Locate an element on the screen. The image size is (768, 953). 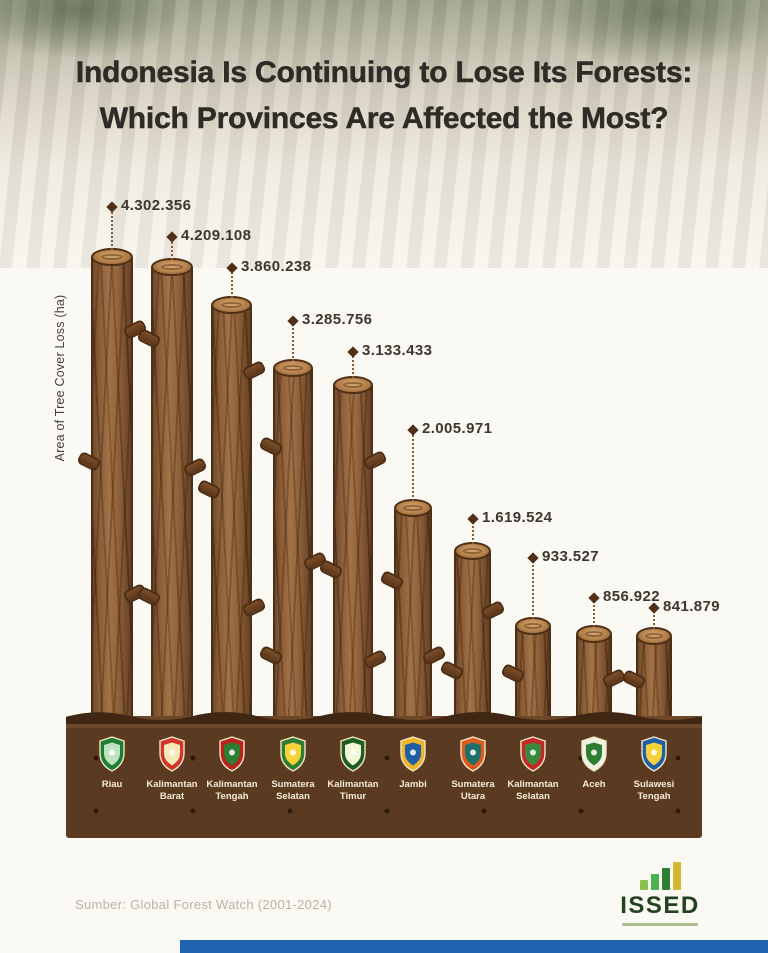
logo-text: ISSED is located at coordinates (660, 905).